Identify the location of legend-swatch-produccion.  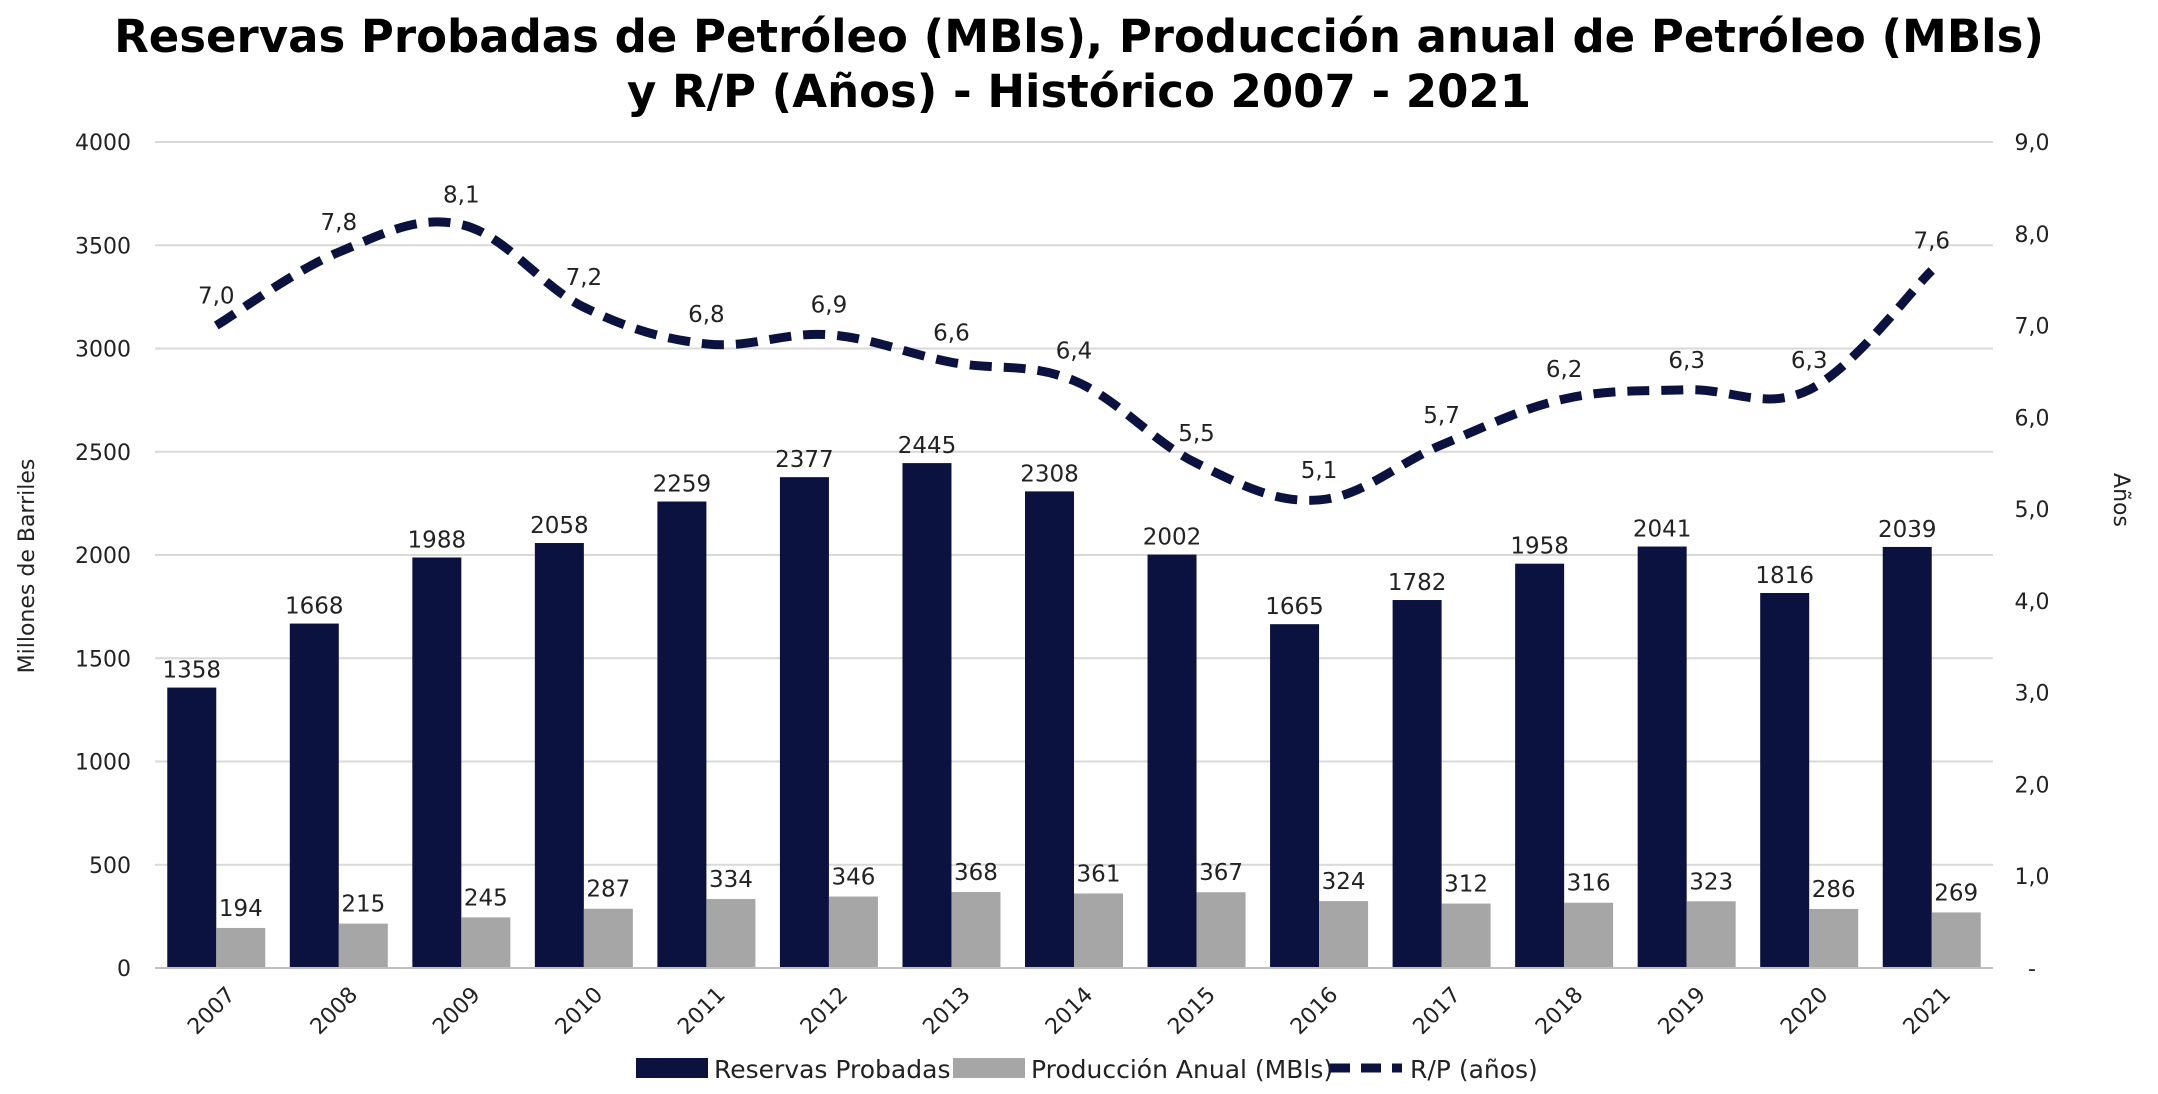
(989, 1068).